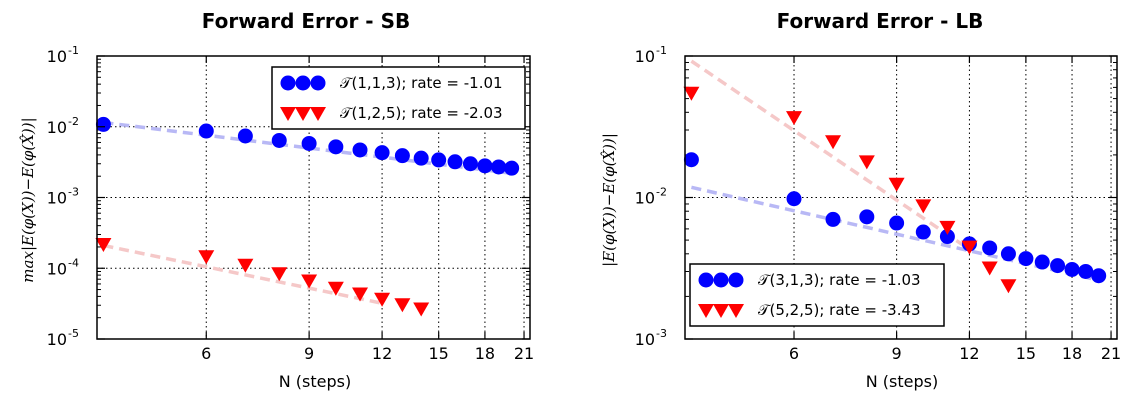 This screenshot has width=1130, height=394. I want to click on legend-entry-series-1: 𝒯(1,2,5); rate = -2.03, so click(421, 113).